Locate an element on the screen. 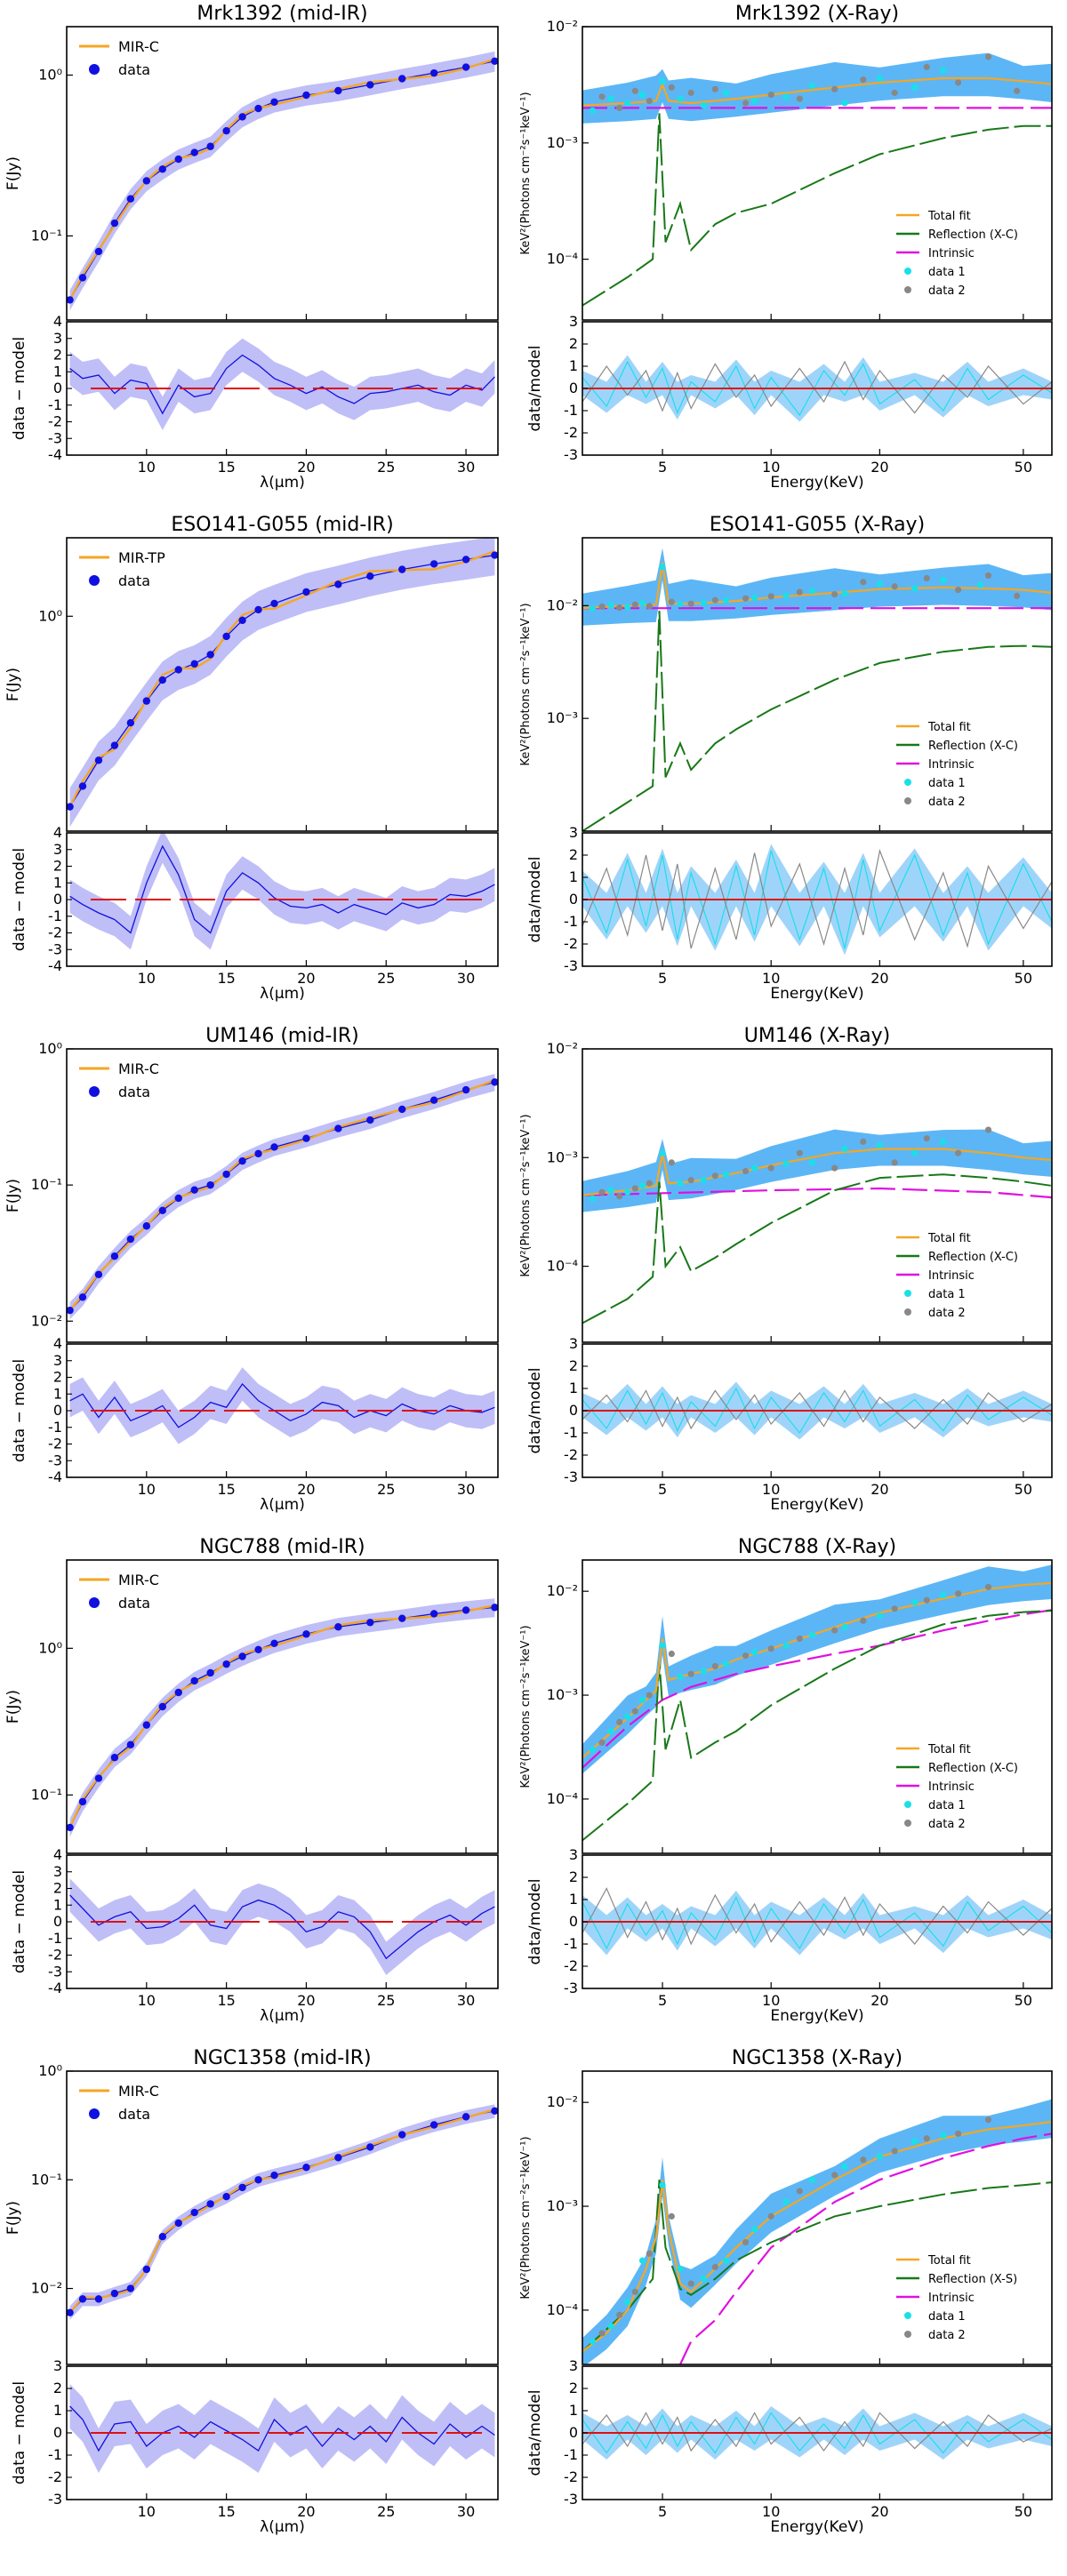 The image size is (1067, 2576). flux-error-band is located at coordinates (282, 2212).